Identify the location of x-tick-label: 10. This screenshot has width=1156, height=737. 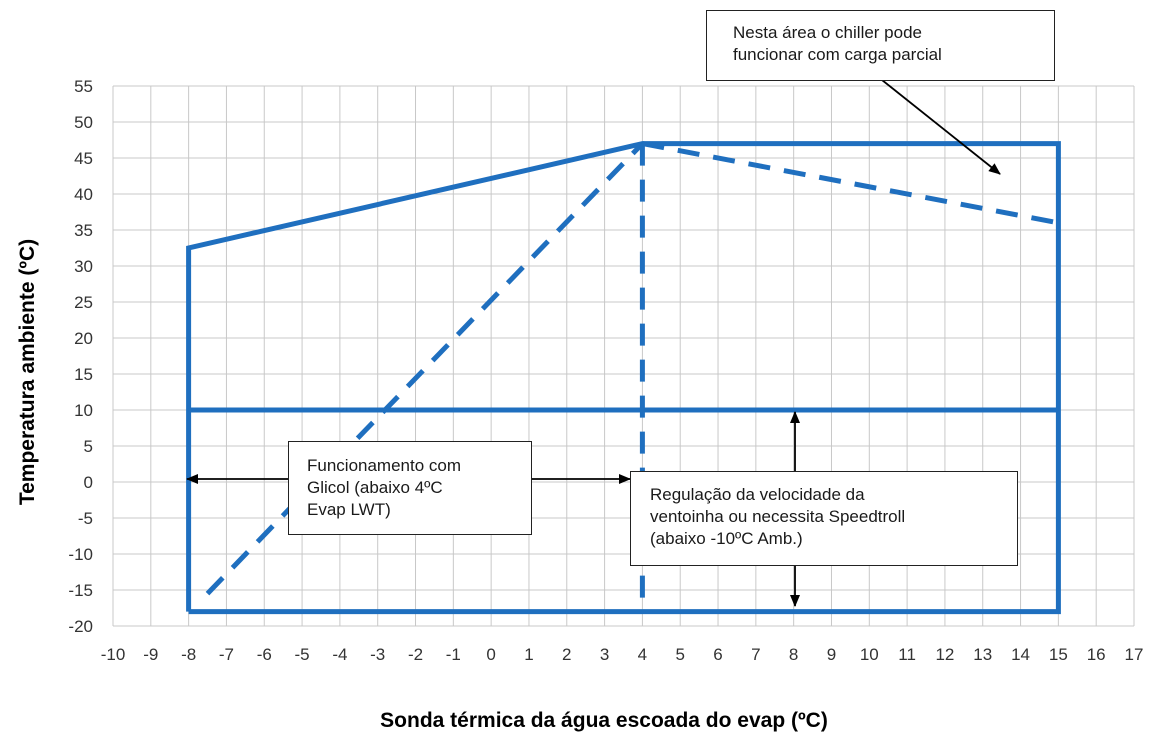
(869, 654).